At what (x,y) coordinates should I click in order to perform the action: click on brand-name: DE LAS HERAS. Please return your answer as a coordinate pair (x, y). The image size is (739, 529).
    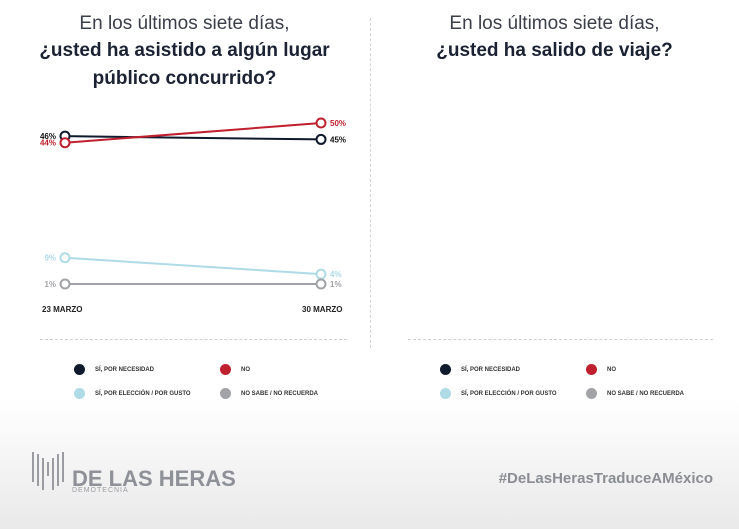
    Looking at the image, I should click on (154, 478).